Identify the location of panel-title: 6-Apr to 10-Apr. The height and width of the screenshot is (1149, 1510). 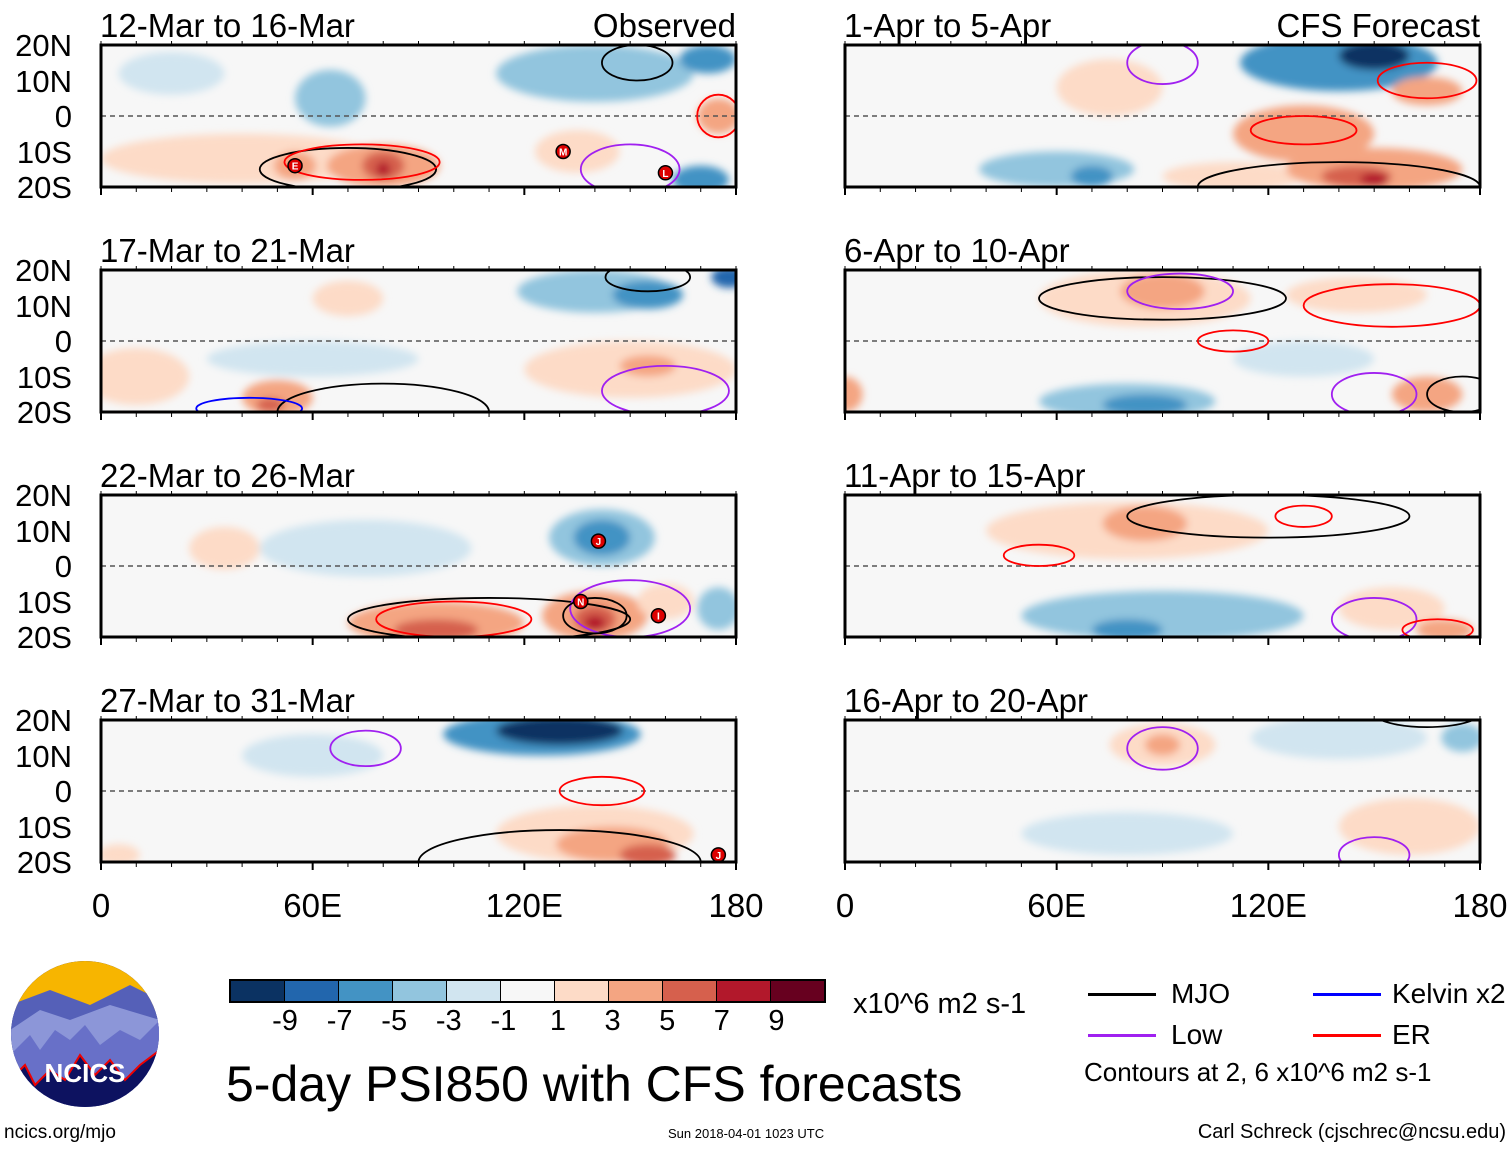
(957, 250).